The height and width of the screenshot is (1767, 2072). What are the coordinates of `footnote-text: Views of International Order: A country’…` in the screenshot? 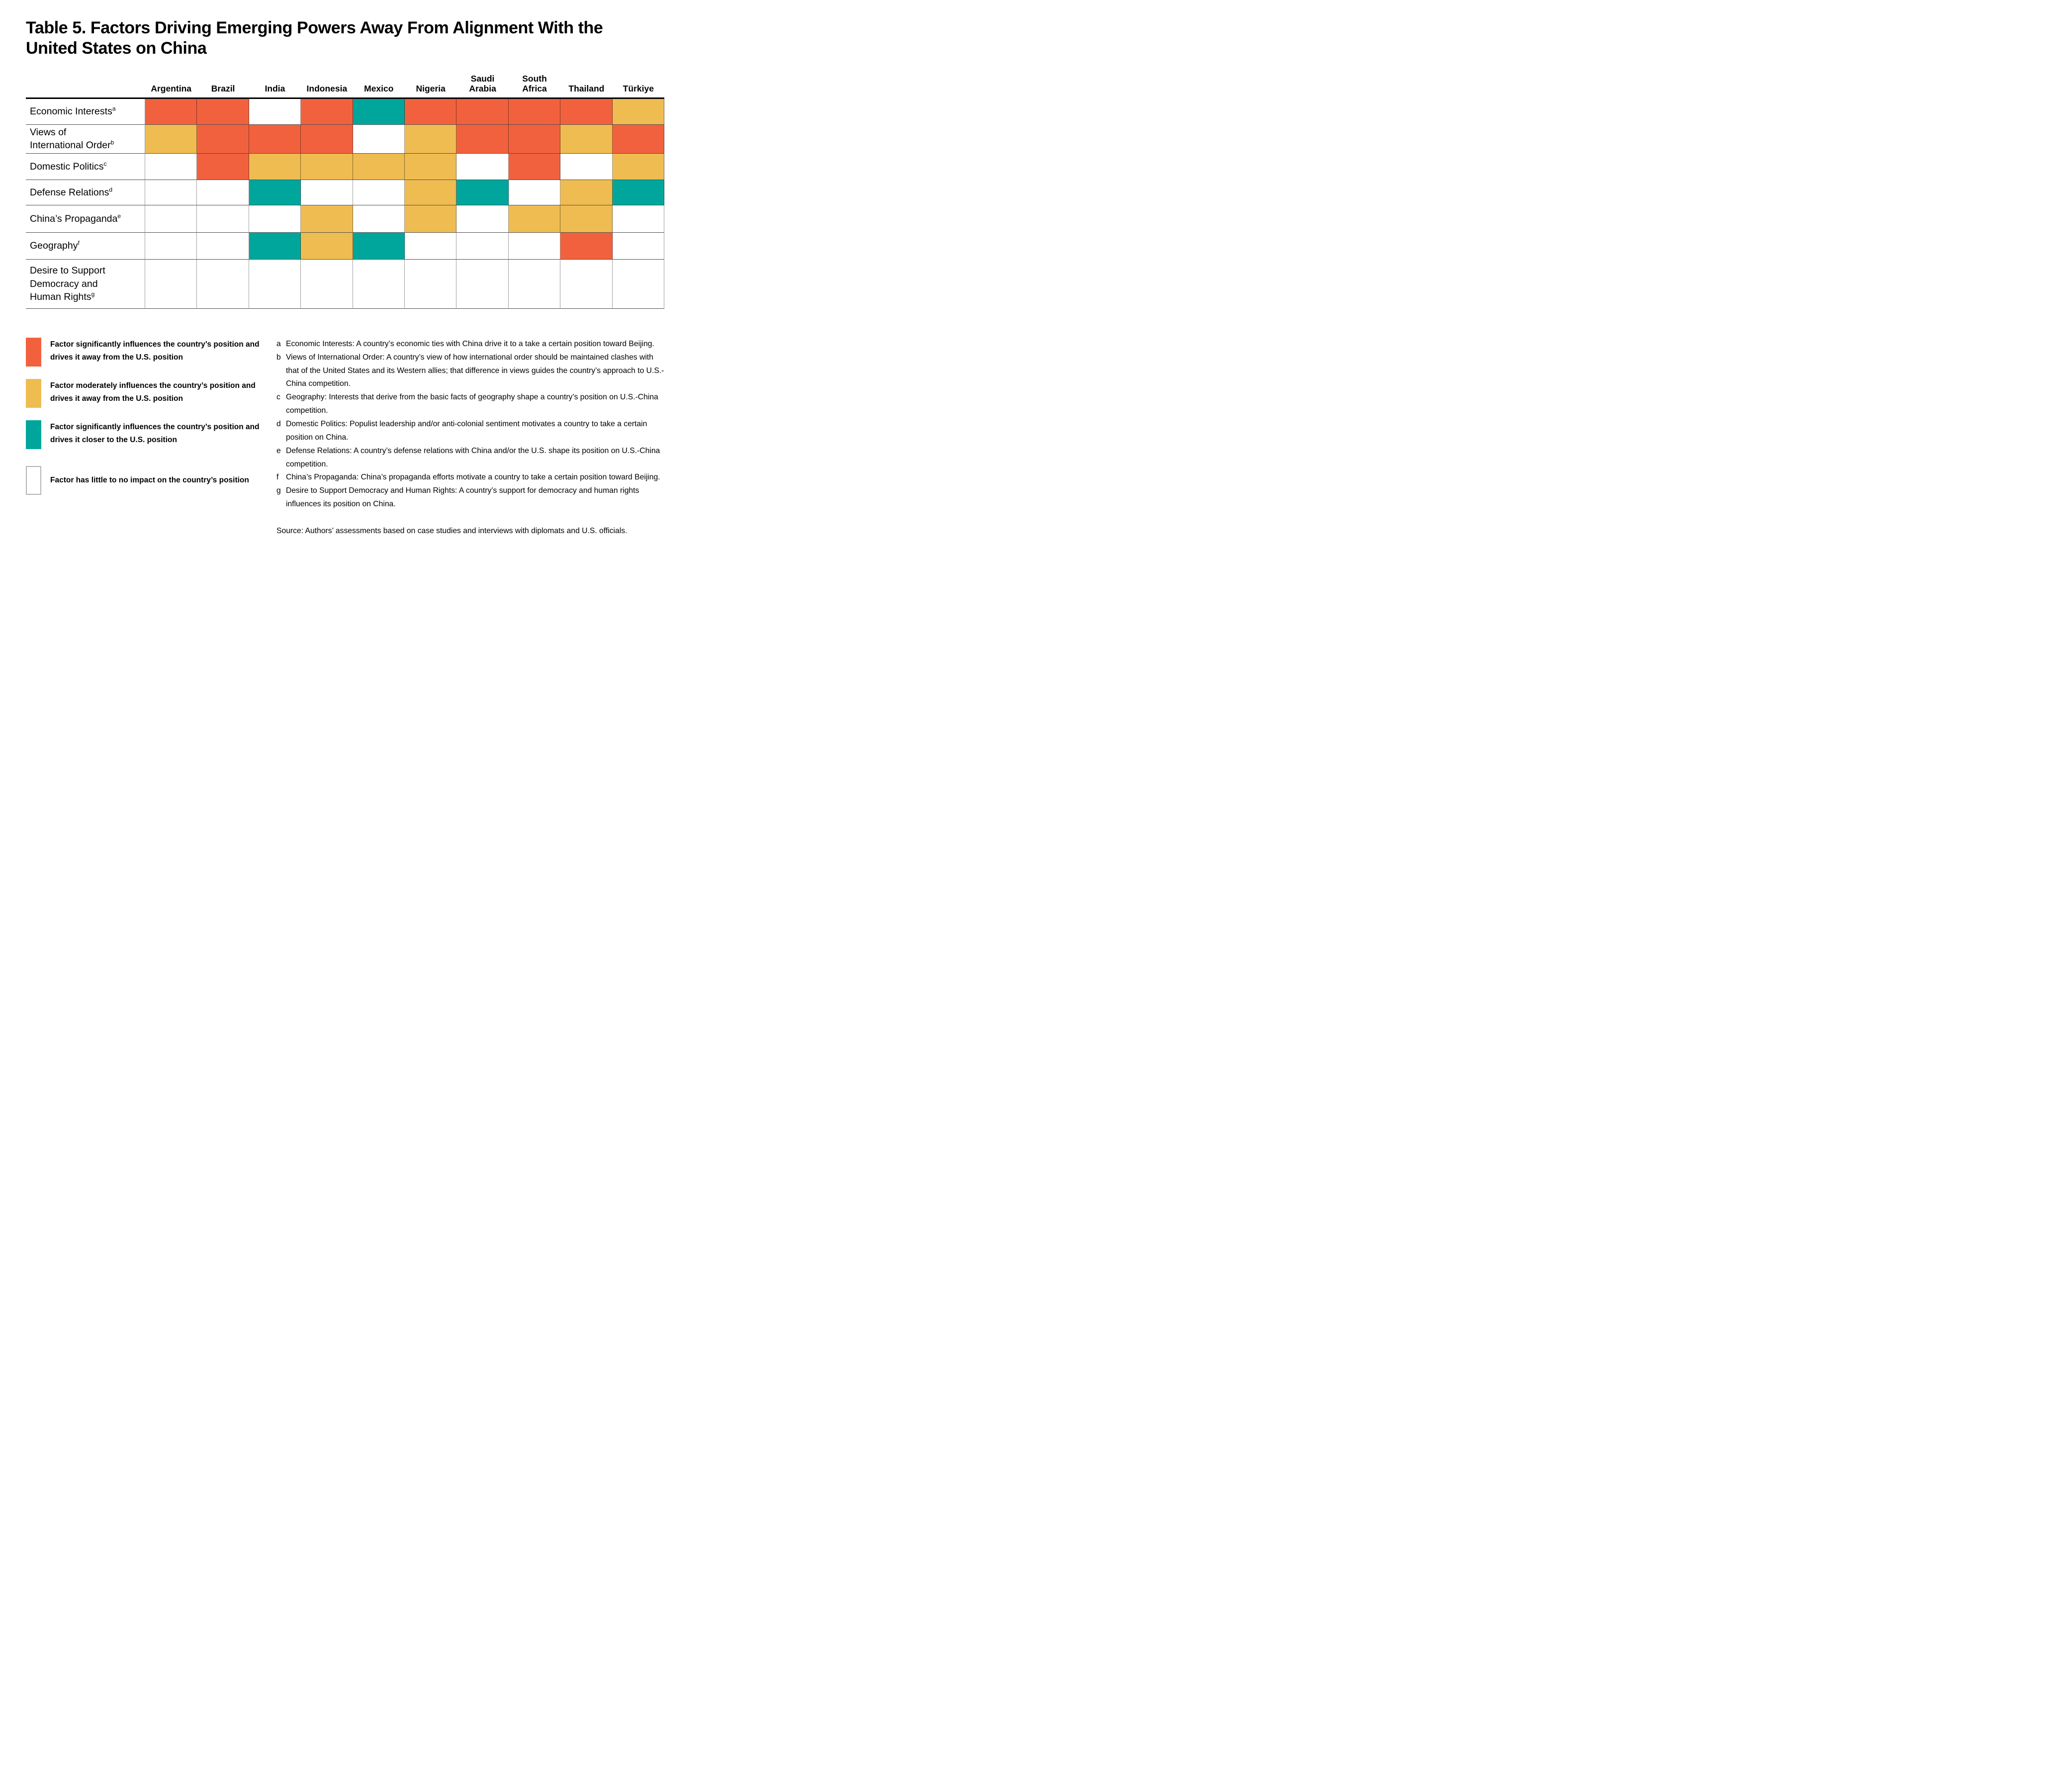 It's located at (475, 370).